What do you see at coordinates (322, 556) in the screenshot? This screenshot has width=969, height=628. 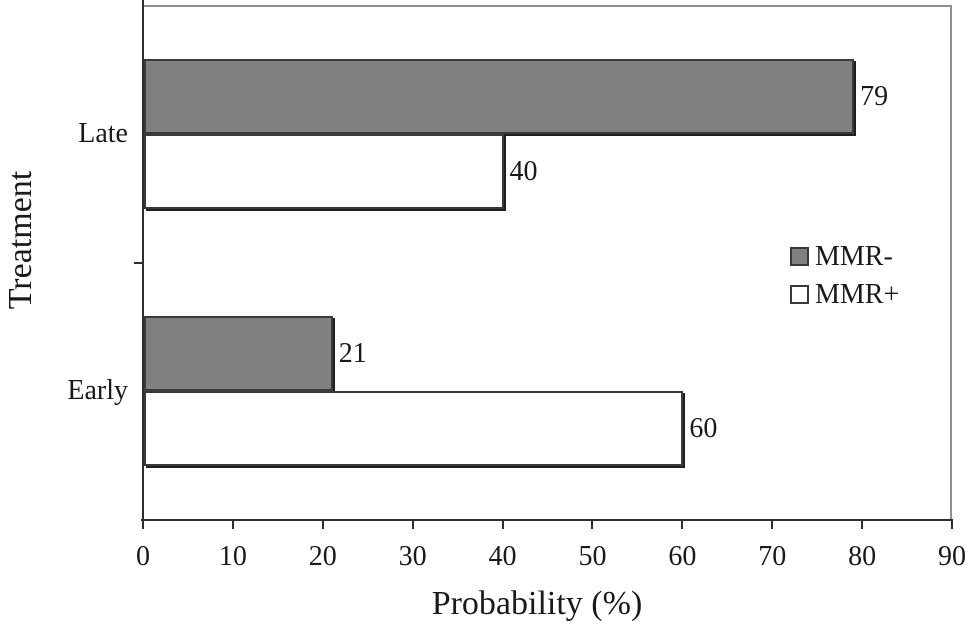 I see `x-tick-label-20: 20` at bounding box center [322, 556].